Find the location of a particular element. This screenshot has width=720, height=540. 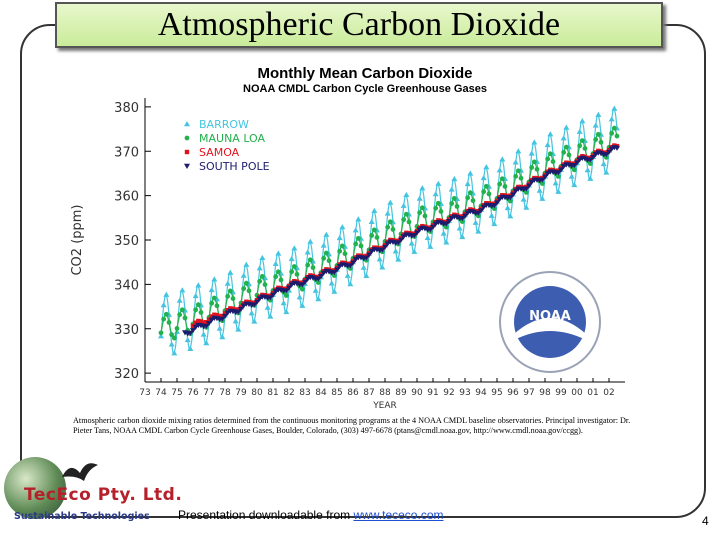

x-tick-label: 76 is located at coordinates (193, 393).